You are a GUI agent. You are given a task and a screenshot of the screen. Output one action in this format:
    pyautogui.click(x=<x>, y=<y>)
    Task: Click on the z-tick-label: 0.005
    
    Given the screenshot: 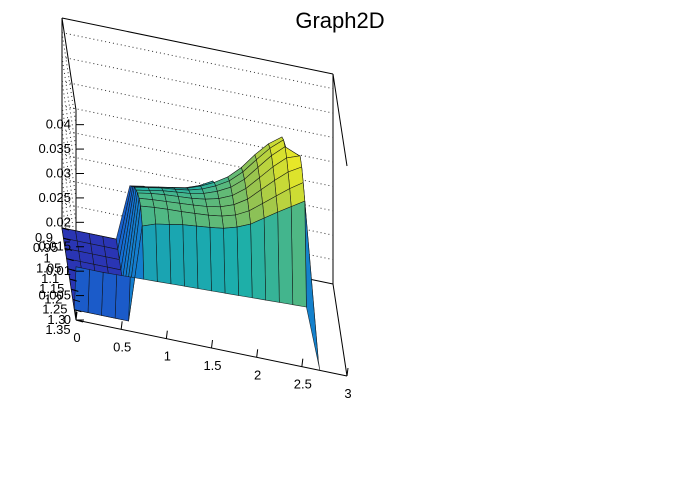 What is the action you would take?
    pyautogui.click(x=54, y=295)
    